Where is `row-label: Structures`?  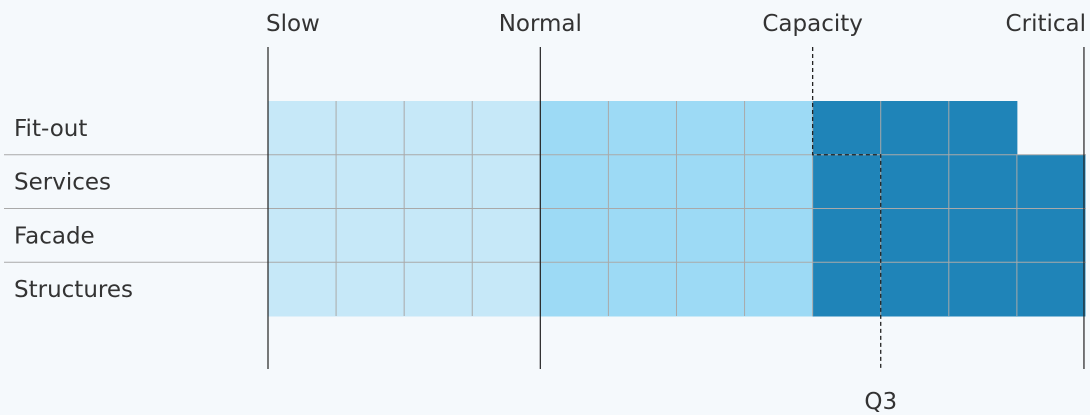 row-label: Structures is located at coordinates (73, 290).